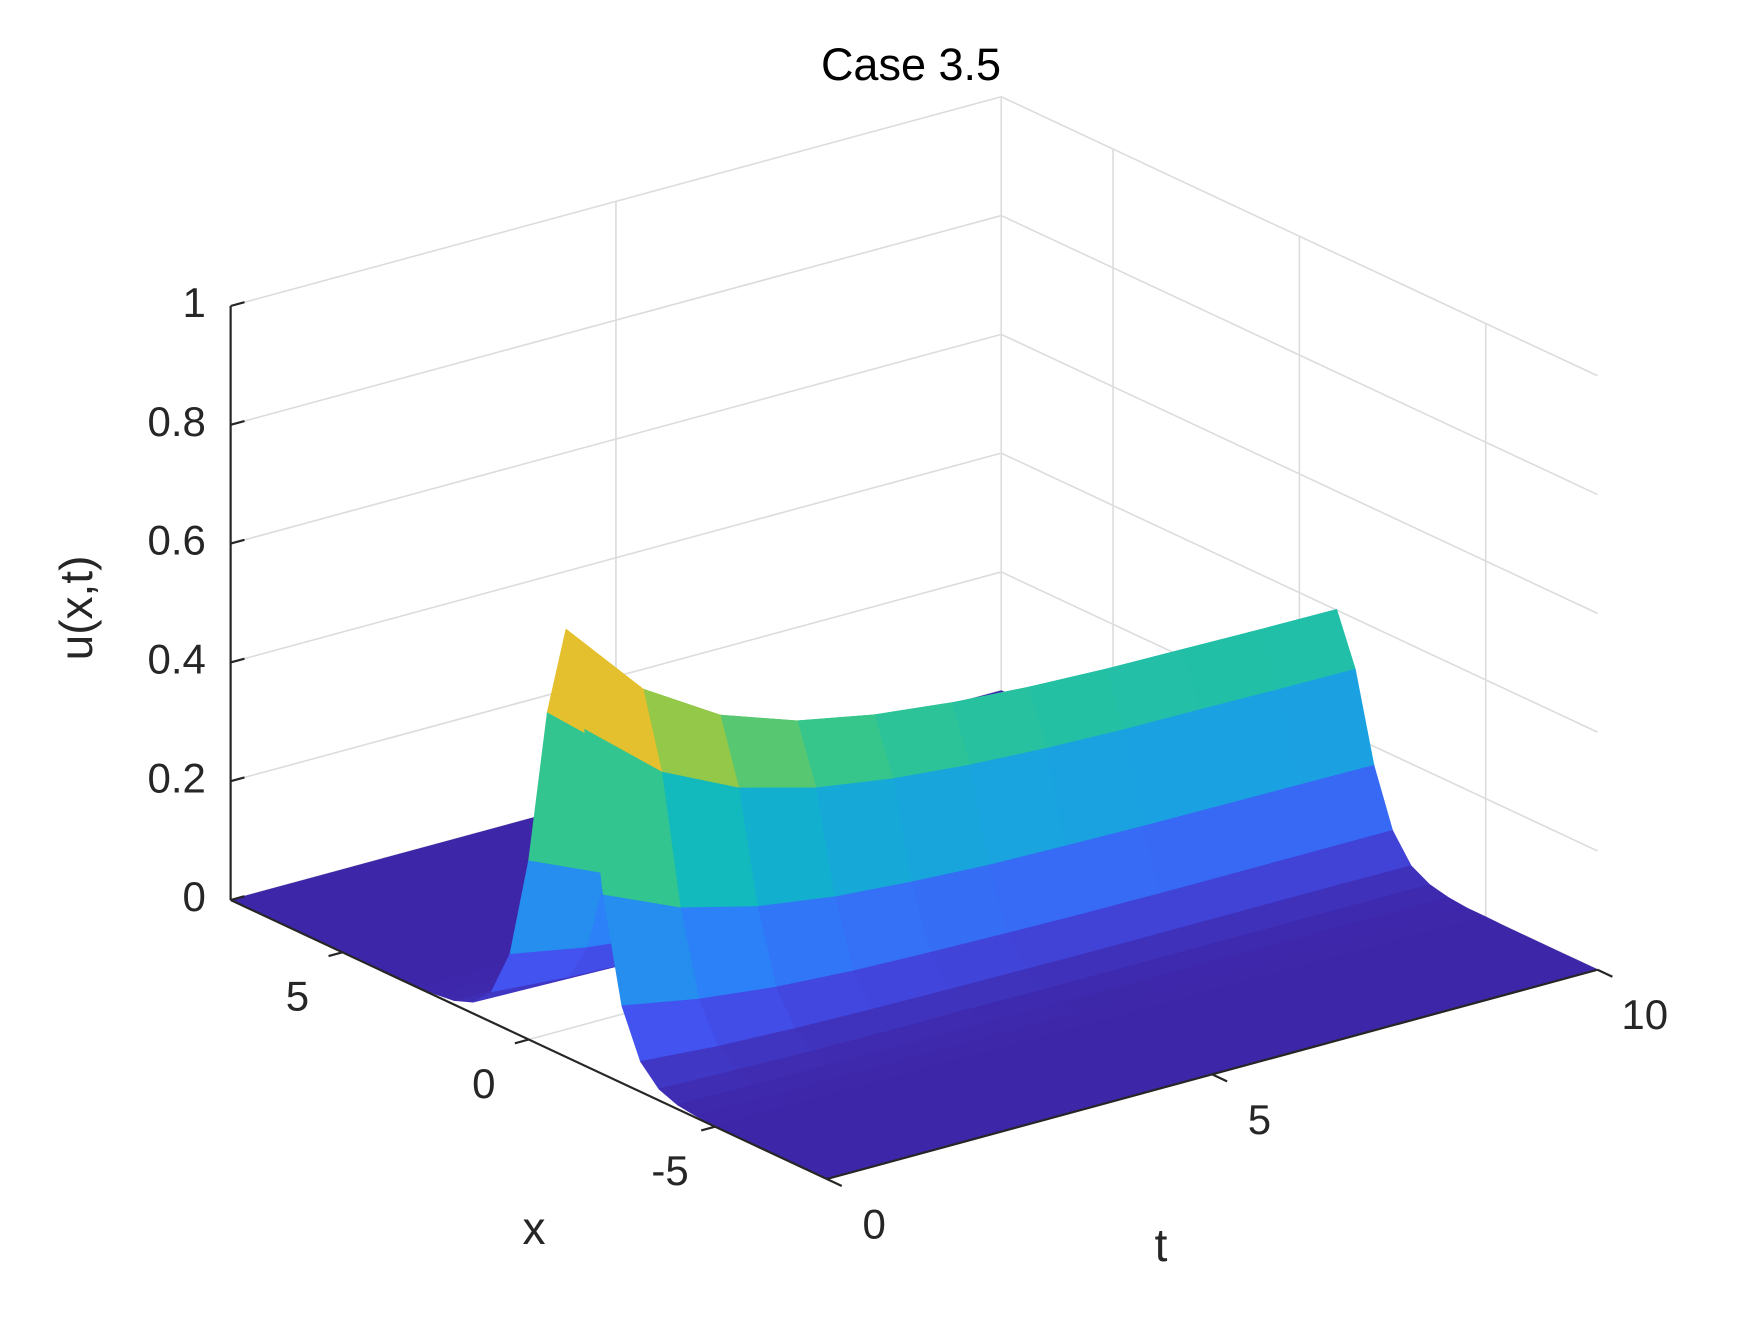 This screenshot has height=1318, width=1750. I want to click on t-tick-label: 0, so click(873, 1223).